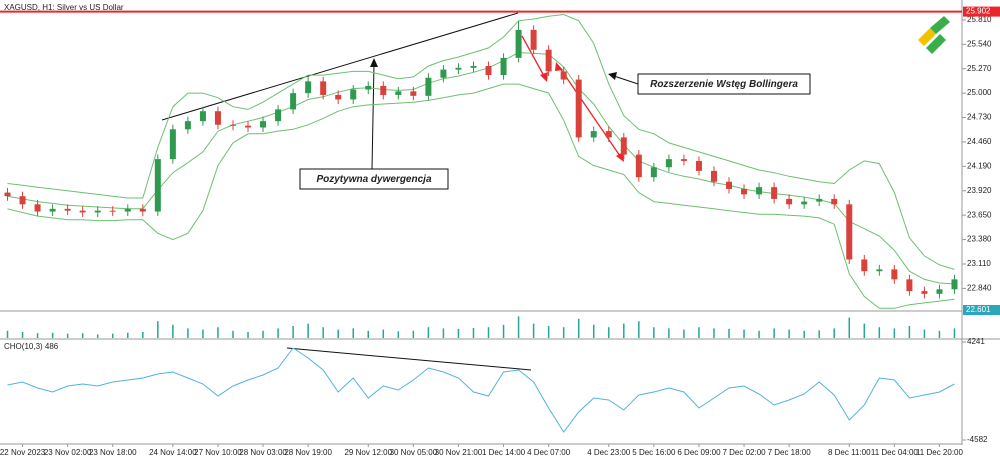 This screenshot has height=460, width=1000. I want to click on x-tick-label: 29 Nov 12:00, so click(368, 452).